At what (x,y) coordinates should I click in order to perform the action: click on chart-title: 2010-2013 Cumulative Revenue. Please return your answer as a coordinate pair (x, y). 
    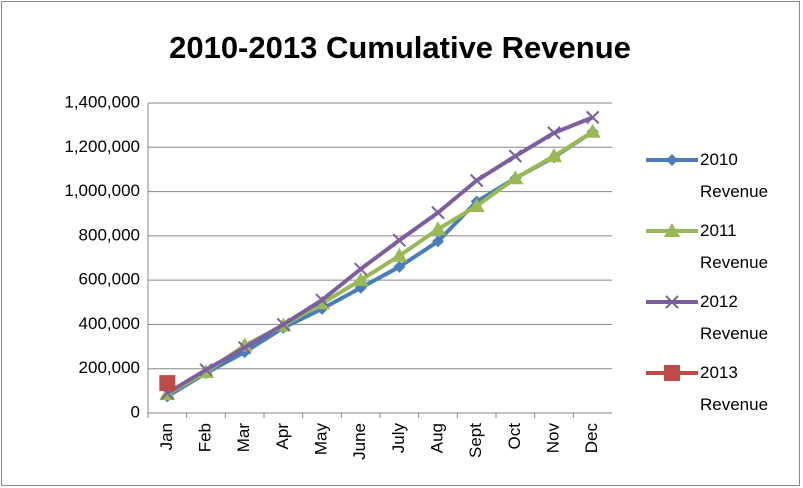
    Looking at the image, I should click on (400, 47).